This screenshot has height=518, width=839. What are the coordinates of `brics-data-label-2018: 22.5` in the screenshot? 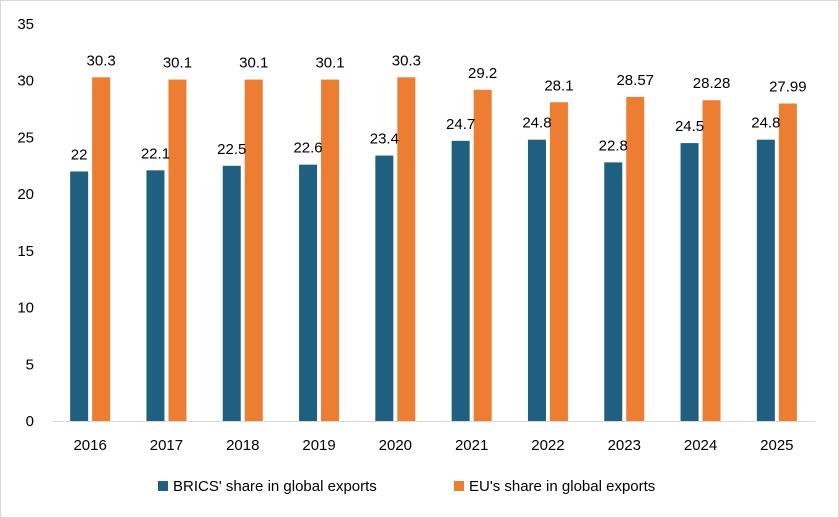 It's located at (231, 149).